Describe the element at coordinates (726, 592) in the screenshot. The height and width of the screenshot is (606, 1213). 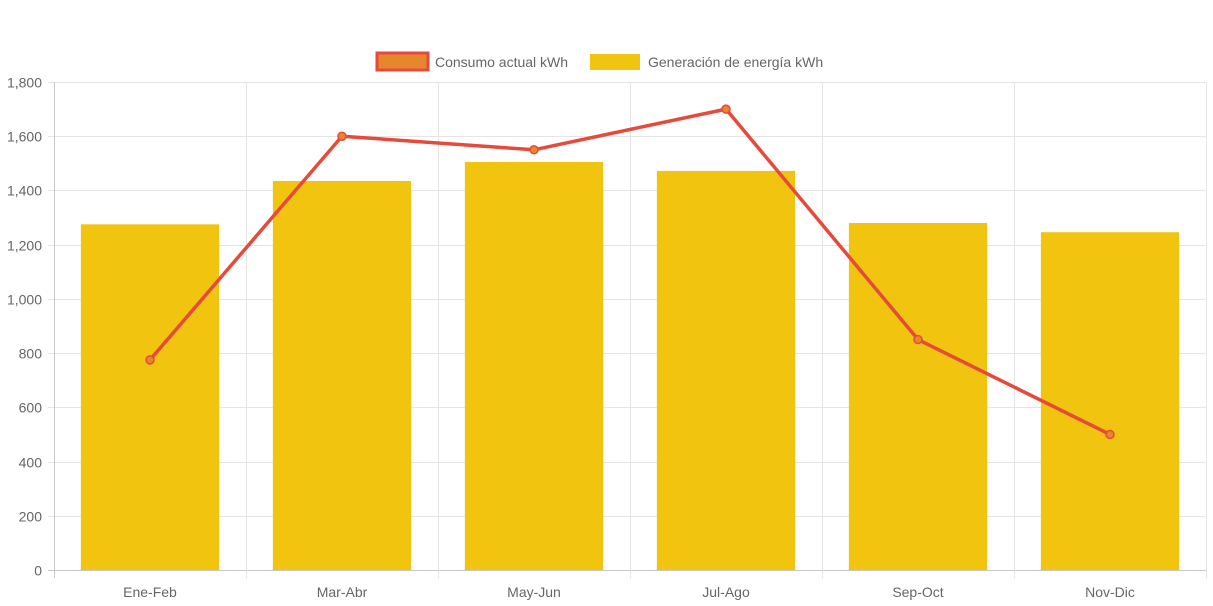
I see `x-tick-label: Jul-Ago` at that location.